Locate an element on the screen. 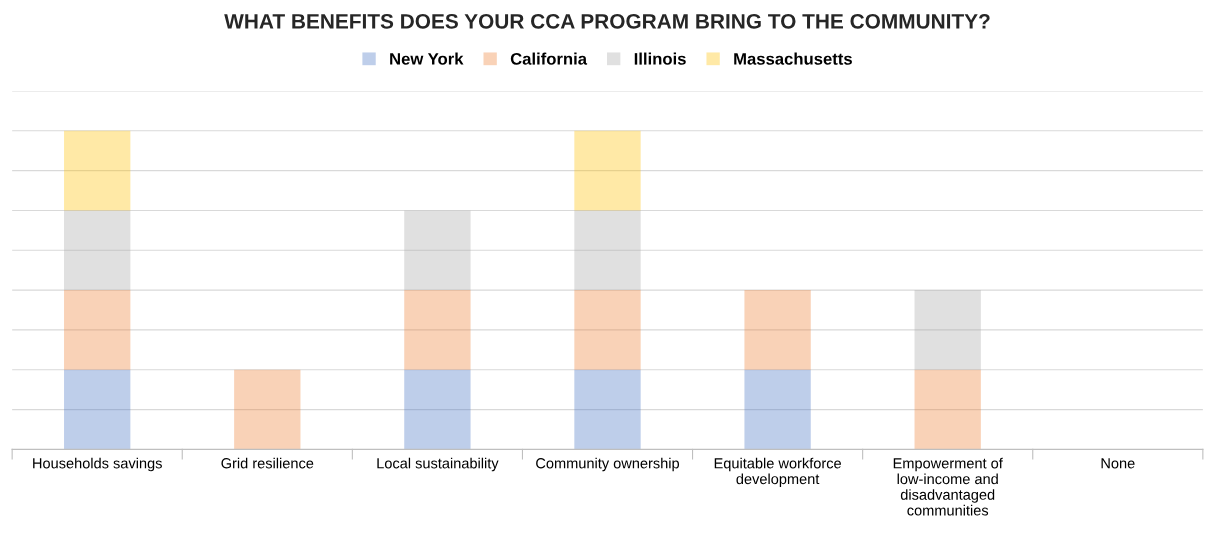  x-tick-label: Community ownership is located at coordinates (608, 464).